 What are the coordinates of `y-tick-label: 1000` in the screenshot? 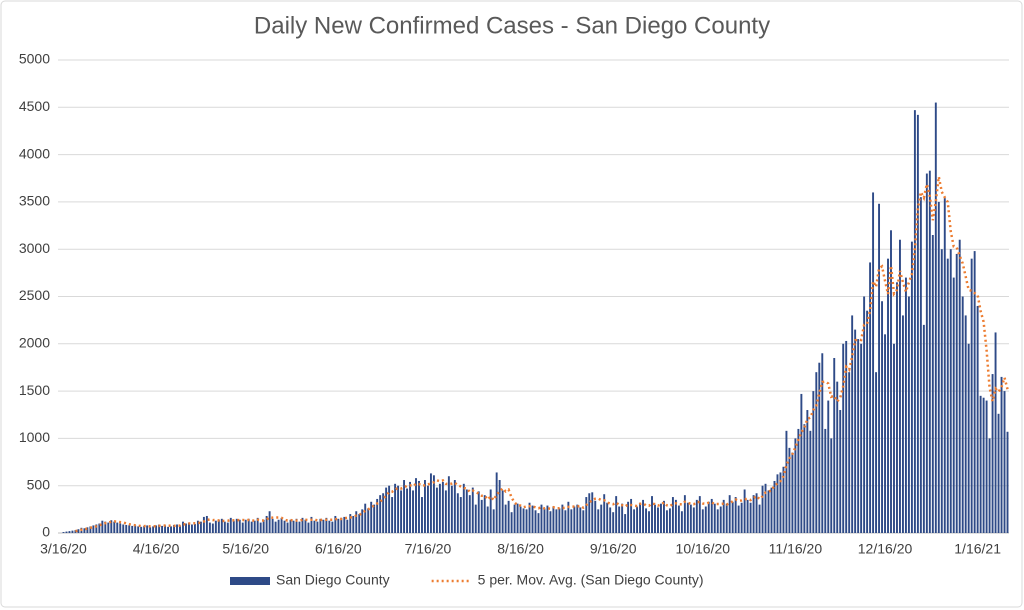 It's located at (34, 437).